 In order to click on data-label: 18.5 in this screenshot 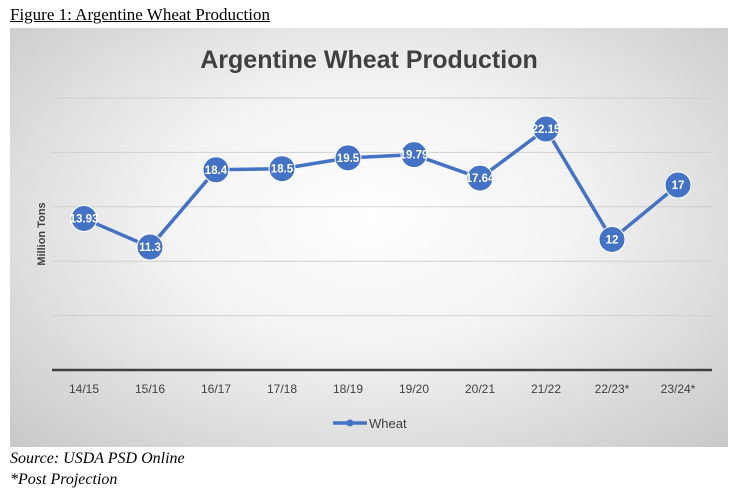, I will do `click(282, 170)`.